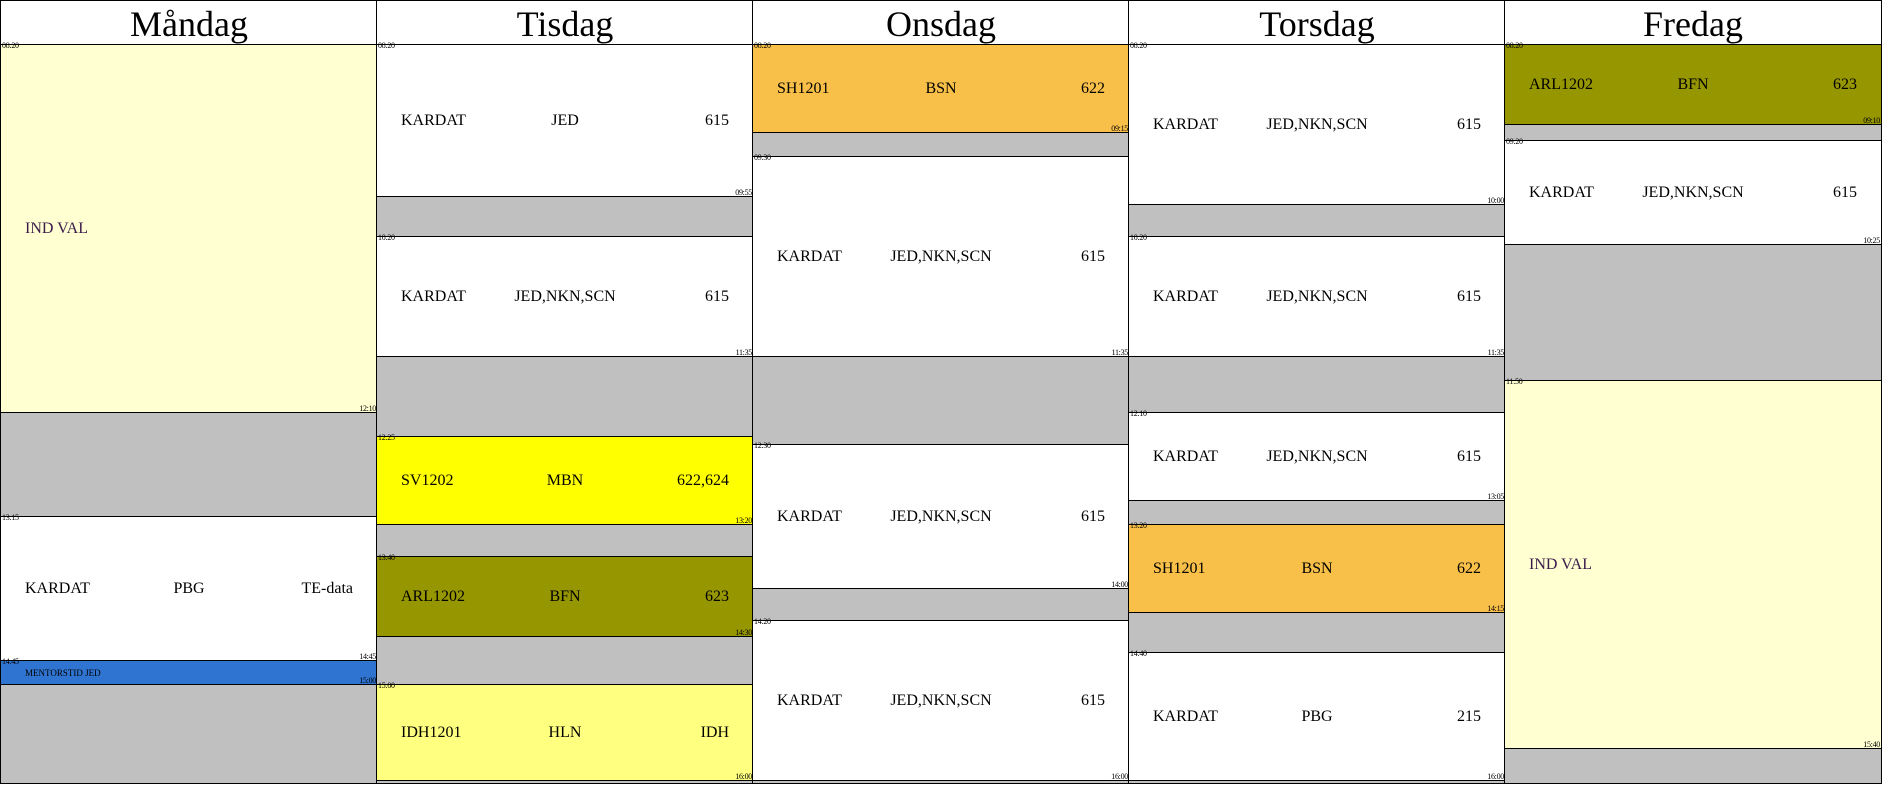 The image size is (1883, 785). Describe the element at coordinates (327, 588) in the screenshot. I see `lesson-room: TE-data` at that location.